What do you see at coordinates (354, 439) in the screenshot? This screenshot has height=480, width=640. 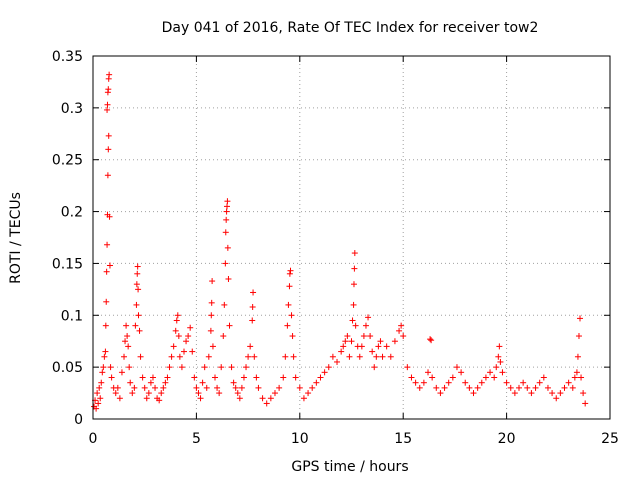 I see `x-tick-labels: 0 5 10 15 20 25` at bounding box center [354, 439].